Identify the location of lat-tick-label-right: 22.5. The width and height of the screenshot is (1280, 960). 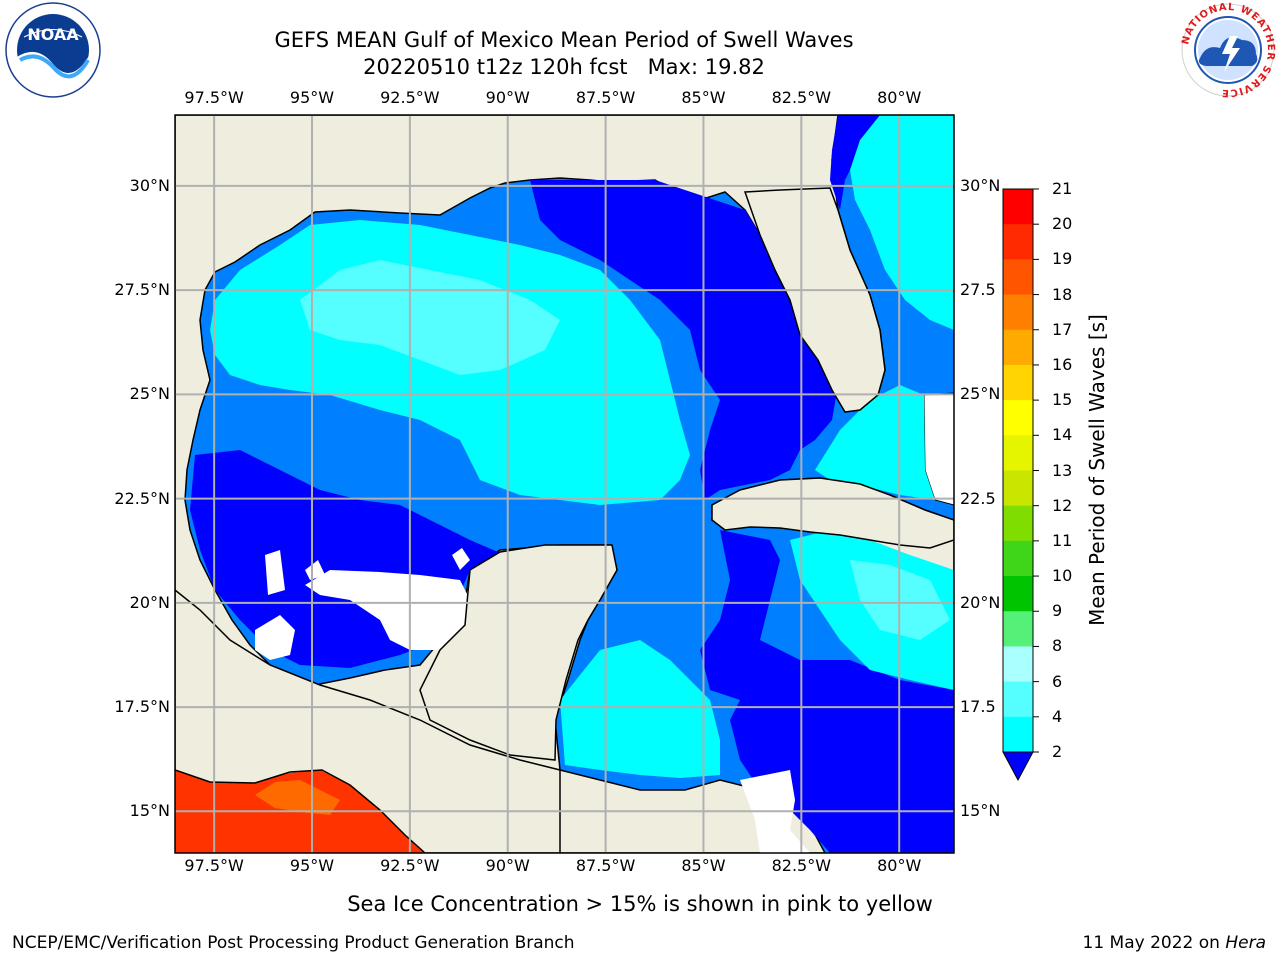
(978, 498).